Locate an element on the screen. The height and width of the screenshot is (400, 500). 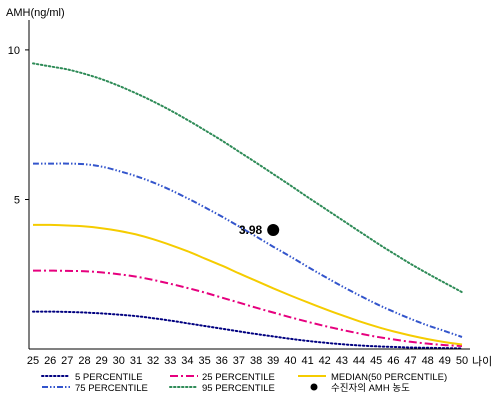
y-tick-label: 5 is located at coordinates (17, 201).